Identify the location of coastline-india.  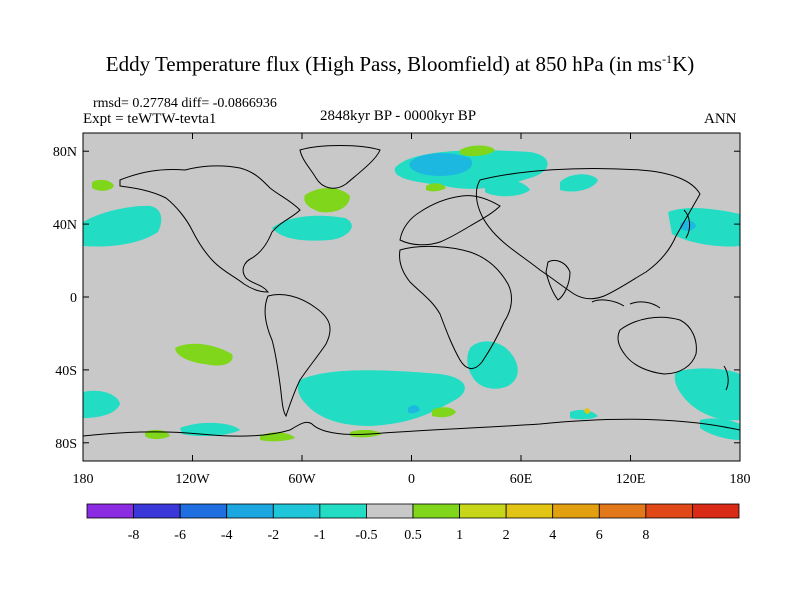
(558, 280).